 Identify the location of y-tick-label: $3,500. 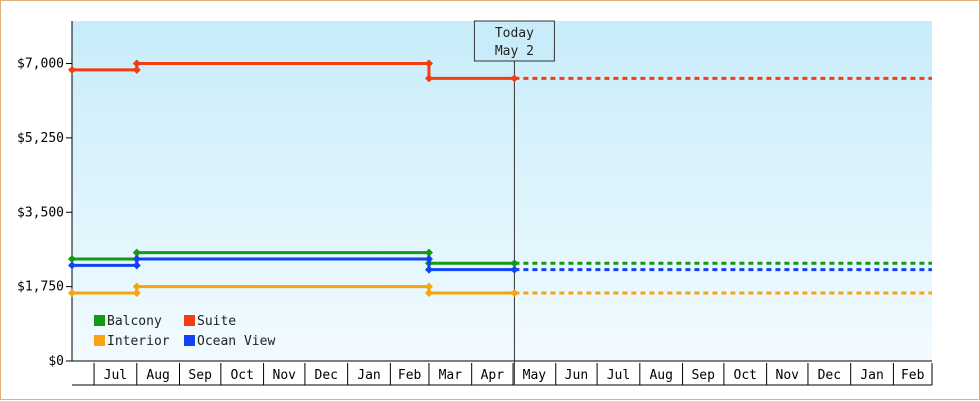
(40, 212).